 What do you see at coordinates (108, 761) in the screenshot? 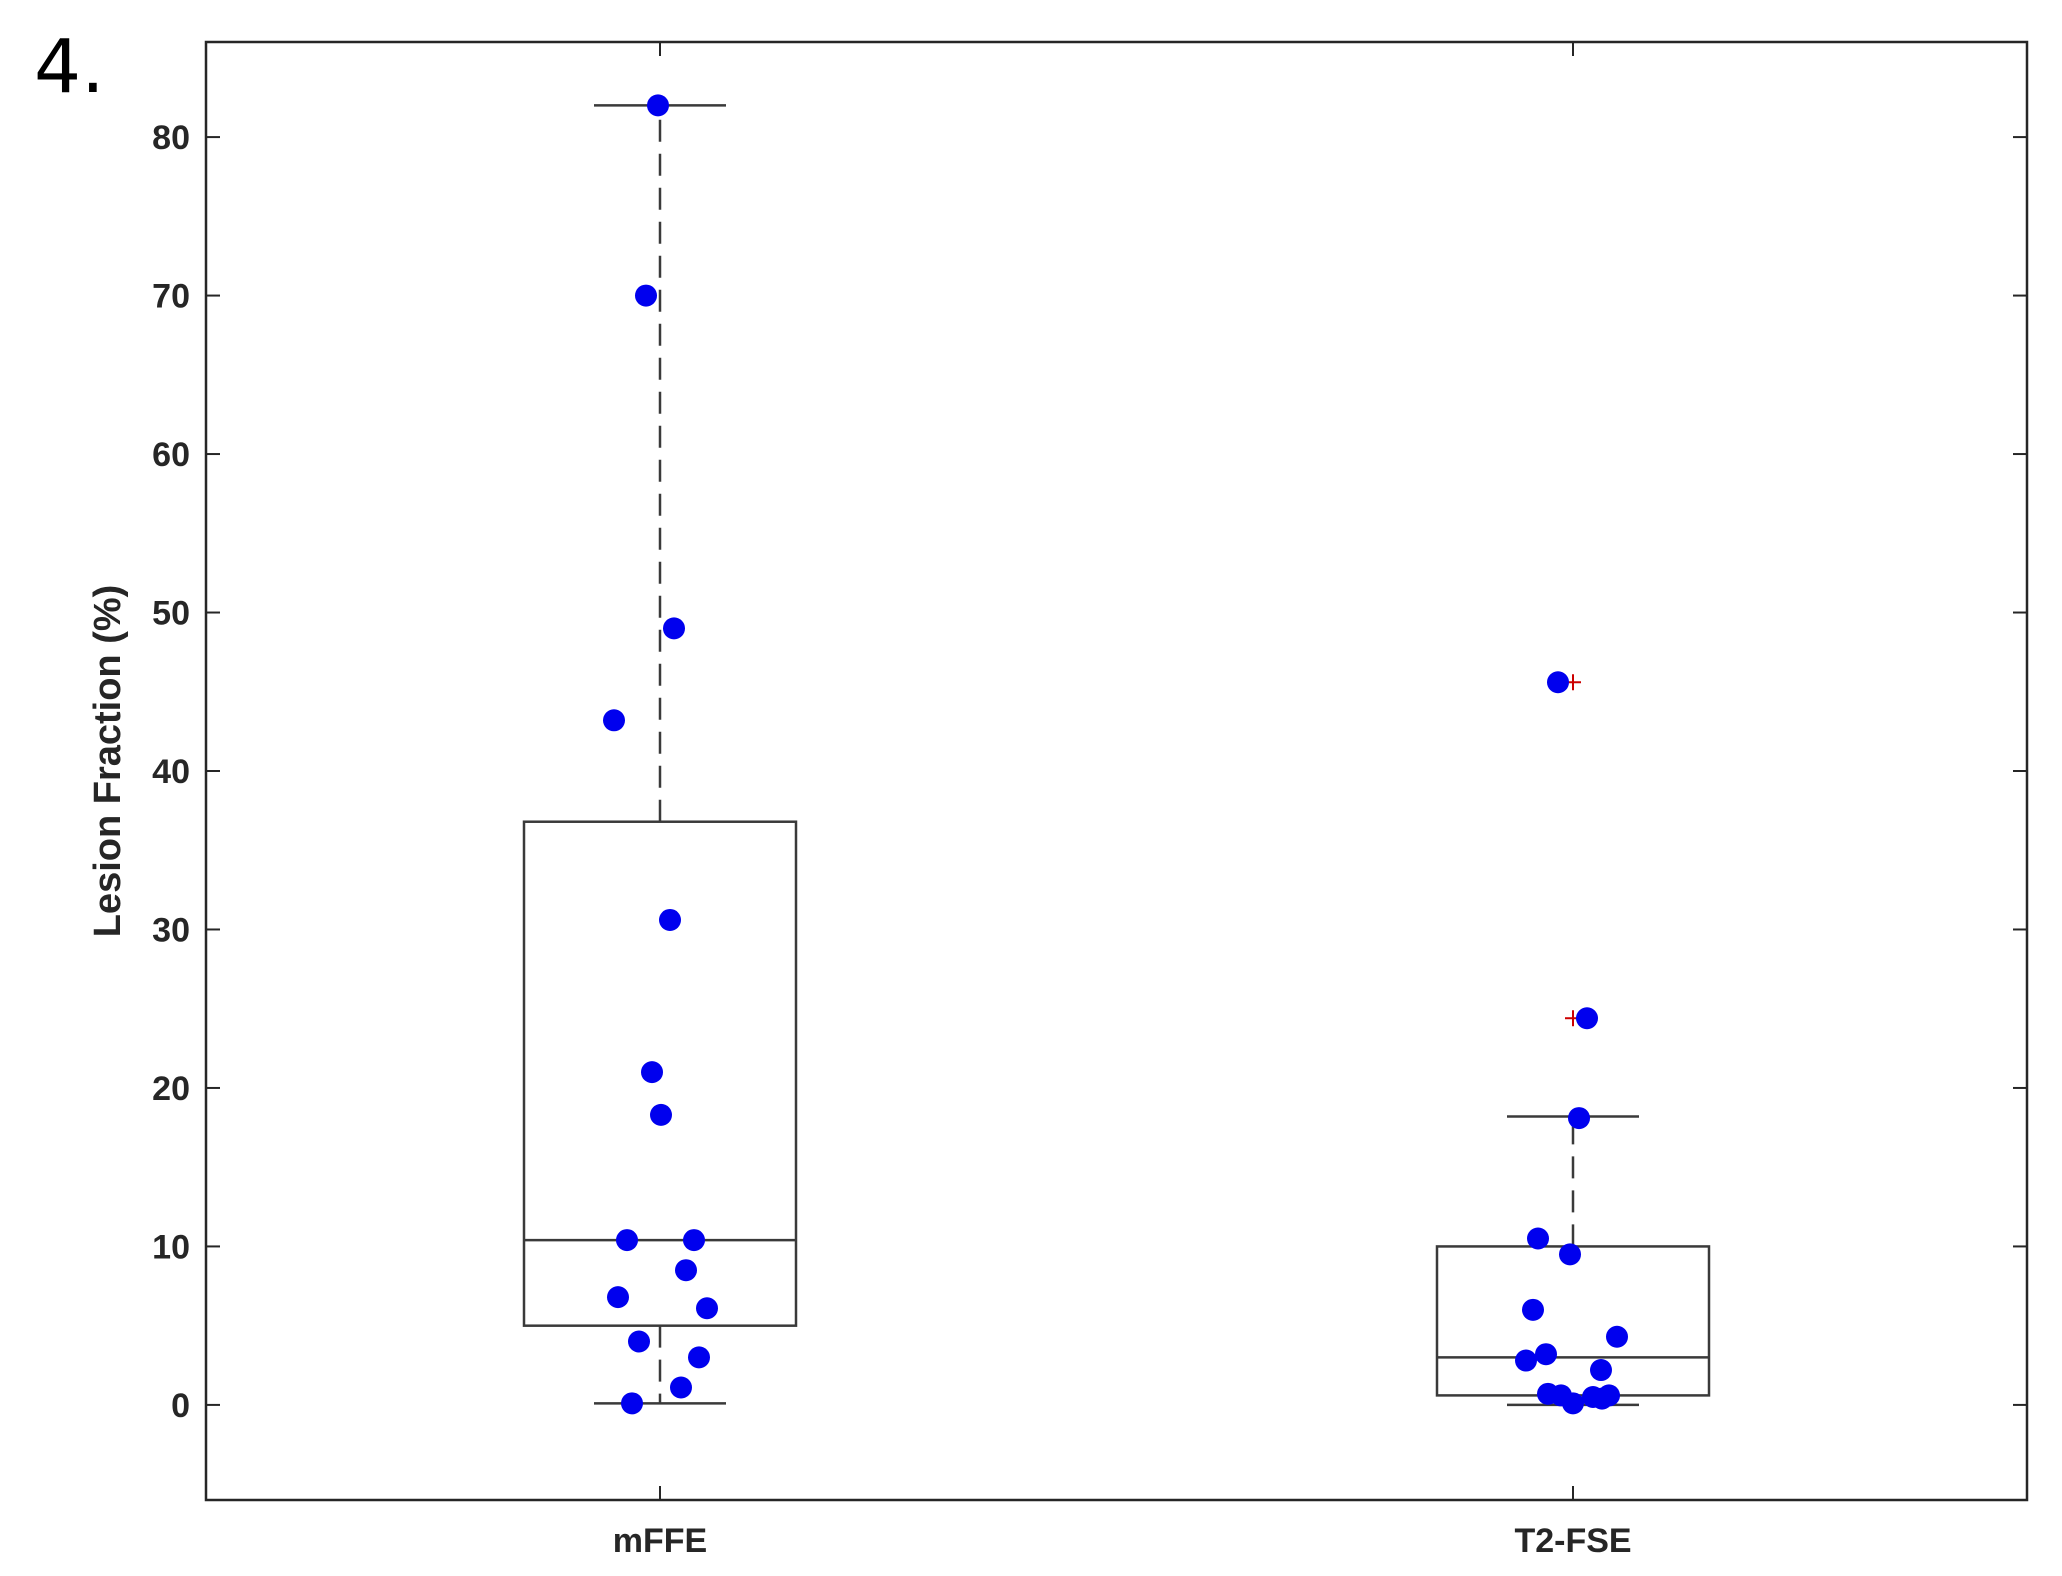
I see `y-axis-label: Lesion Fraction (%)` at bounding box center [108, 761].